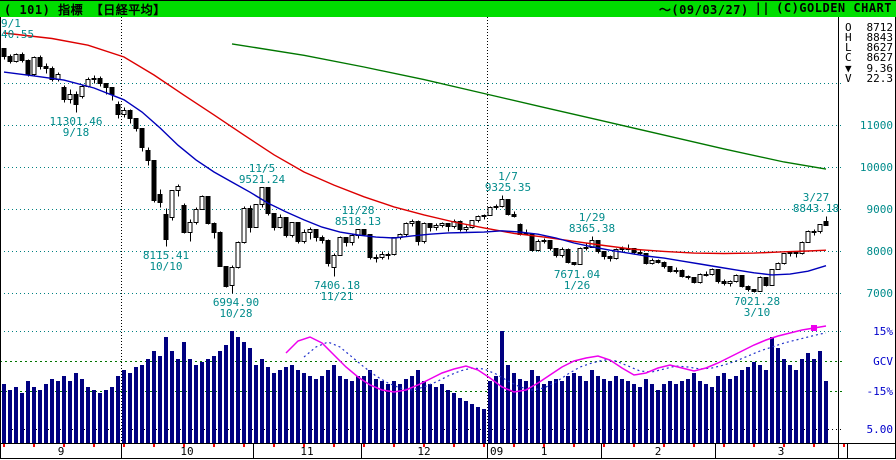 The height and width of the screenshot is (460, 896). What do you see at coordinates (814, 328) in the screenshot?
I see `gcv-latest-marker` at bounding box center [814, 328].